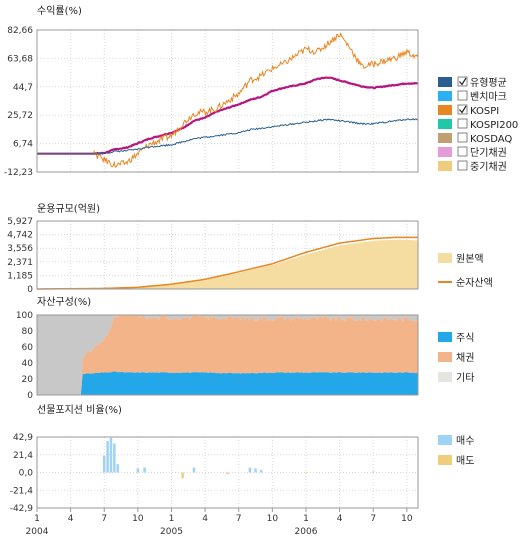 Image resolution: width=520 pixels, height=540 pixels. What do you see at coordinates (484, 111) in the screenshot?
I see `legend-label: KOSPI` at bounding box center [484, 111].